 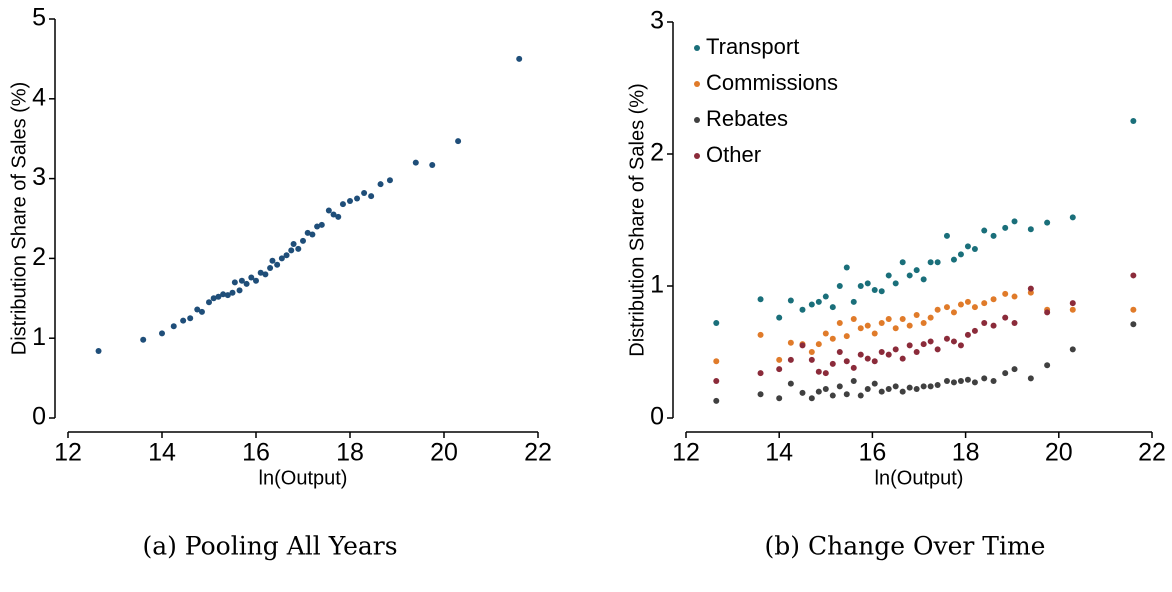 What do you see at coordinates (162, 453) in the screenshot?
I see `x-tick-label: 14` at bounding box center [162, 453].